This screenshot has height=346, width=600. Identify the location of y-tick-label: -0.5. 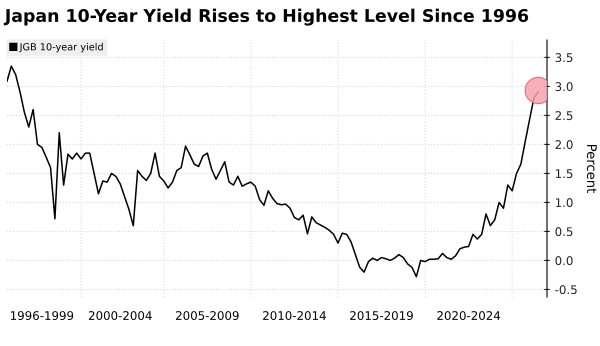
(566, 289).